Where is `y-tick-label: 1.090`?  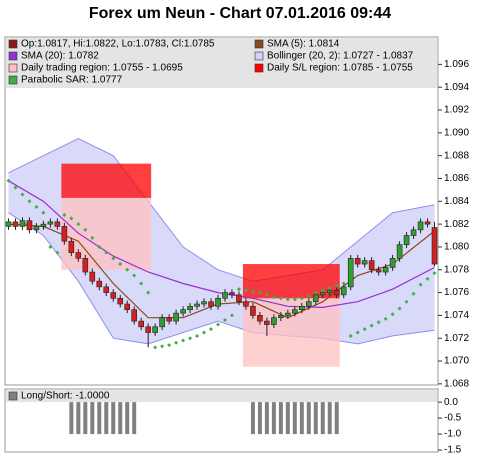
y-tick-label: 1.090 is located at coordinates (456, 132).